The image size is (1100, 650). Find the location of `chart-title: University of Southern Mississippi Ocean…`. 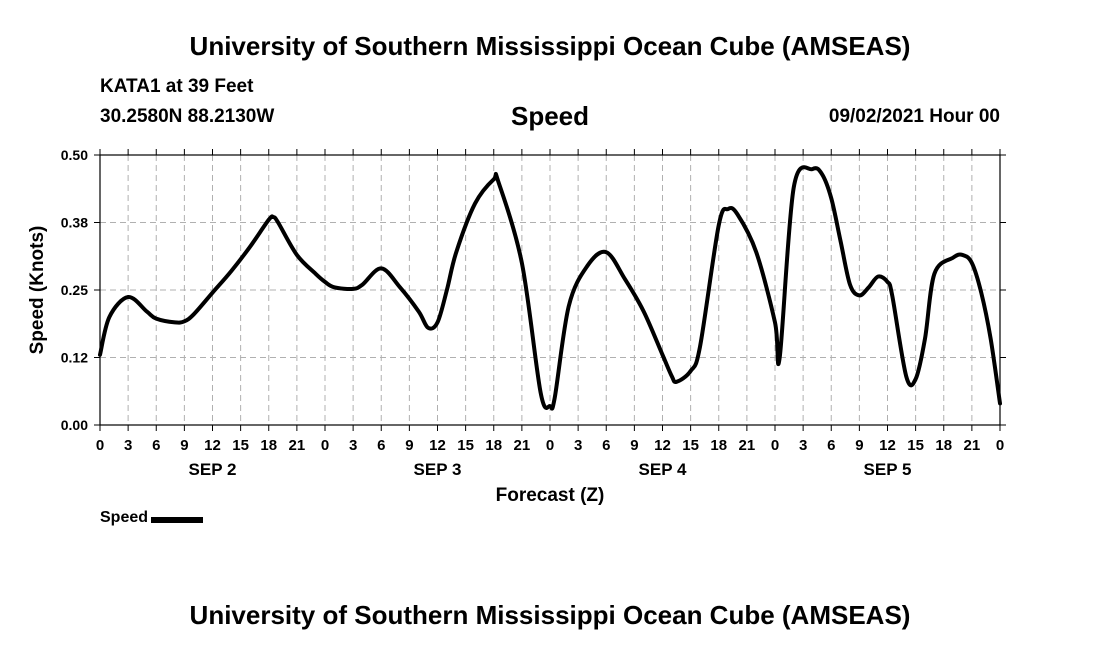

chart-title: University of Southern Mississippi Ocean… is located at coordinates (550, 46).